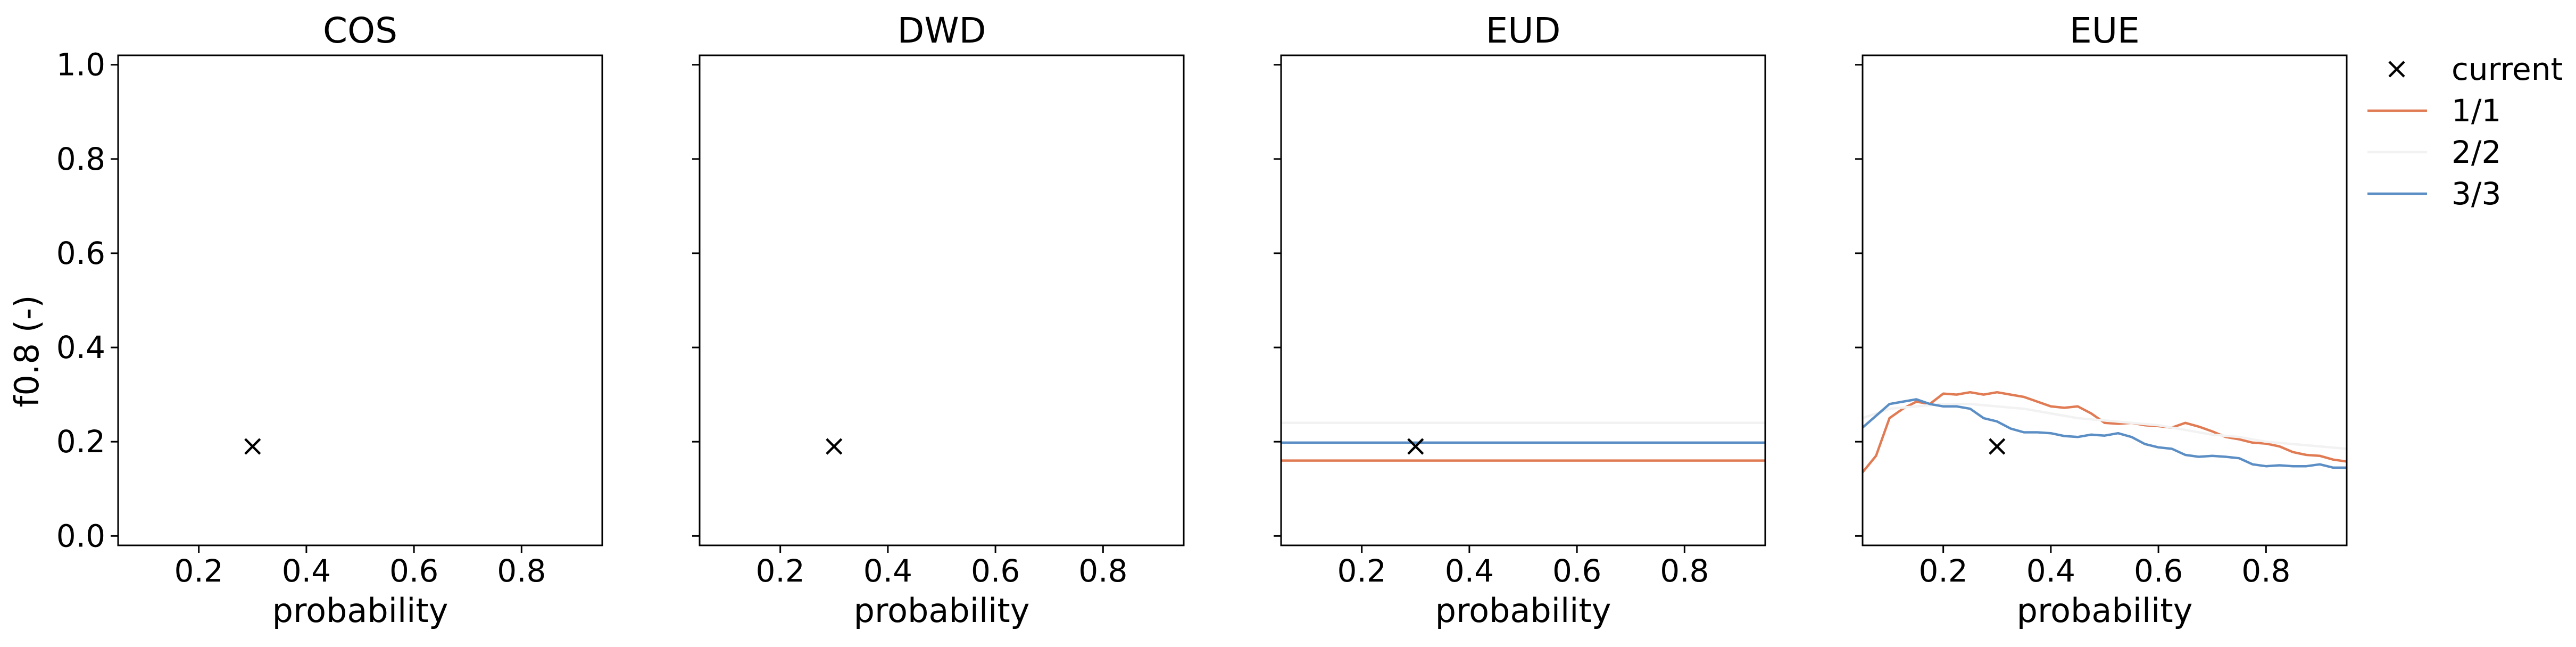 The image size is (2576, 647). Describe the element at coordinates (26, 351) in the screenshot. I see `y-axis-label: f0.8 (-)` at that location.